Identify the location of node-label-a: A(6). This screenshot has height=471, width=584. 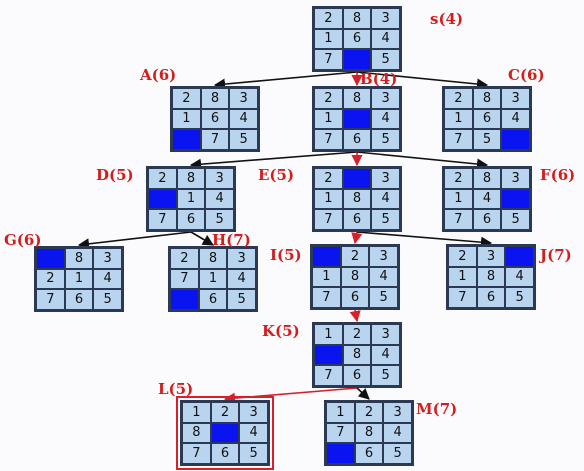
(158, 75).